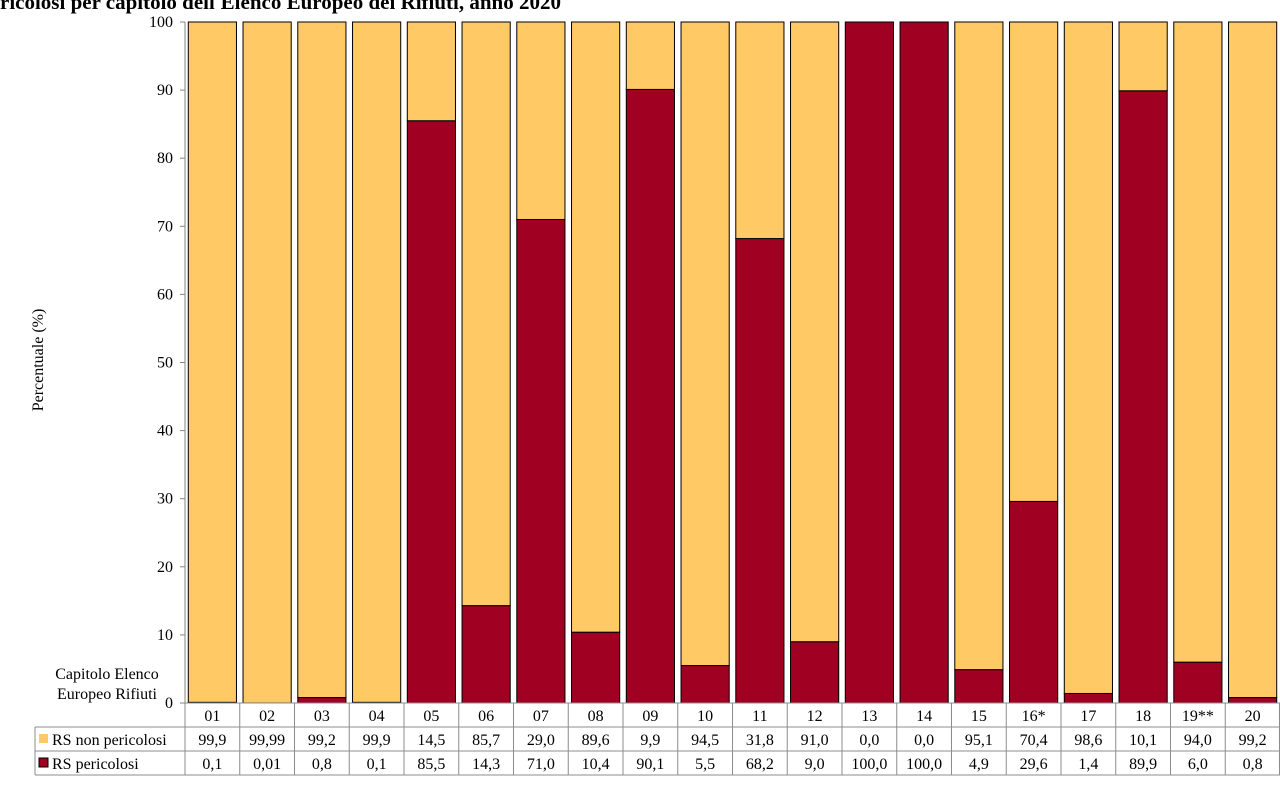 The height and width of the screenshot is (790, 1280). What do you see at coordinates (596, 740) in the screenshot?
I see `table-value: 89,6` at bounding box center [596, 740].